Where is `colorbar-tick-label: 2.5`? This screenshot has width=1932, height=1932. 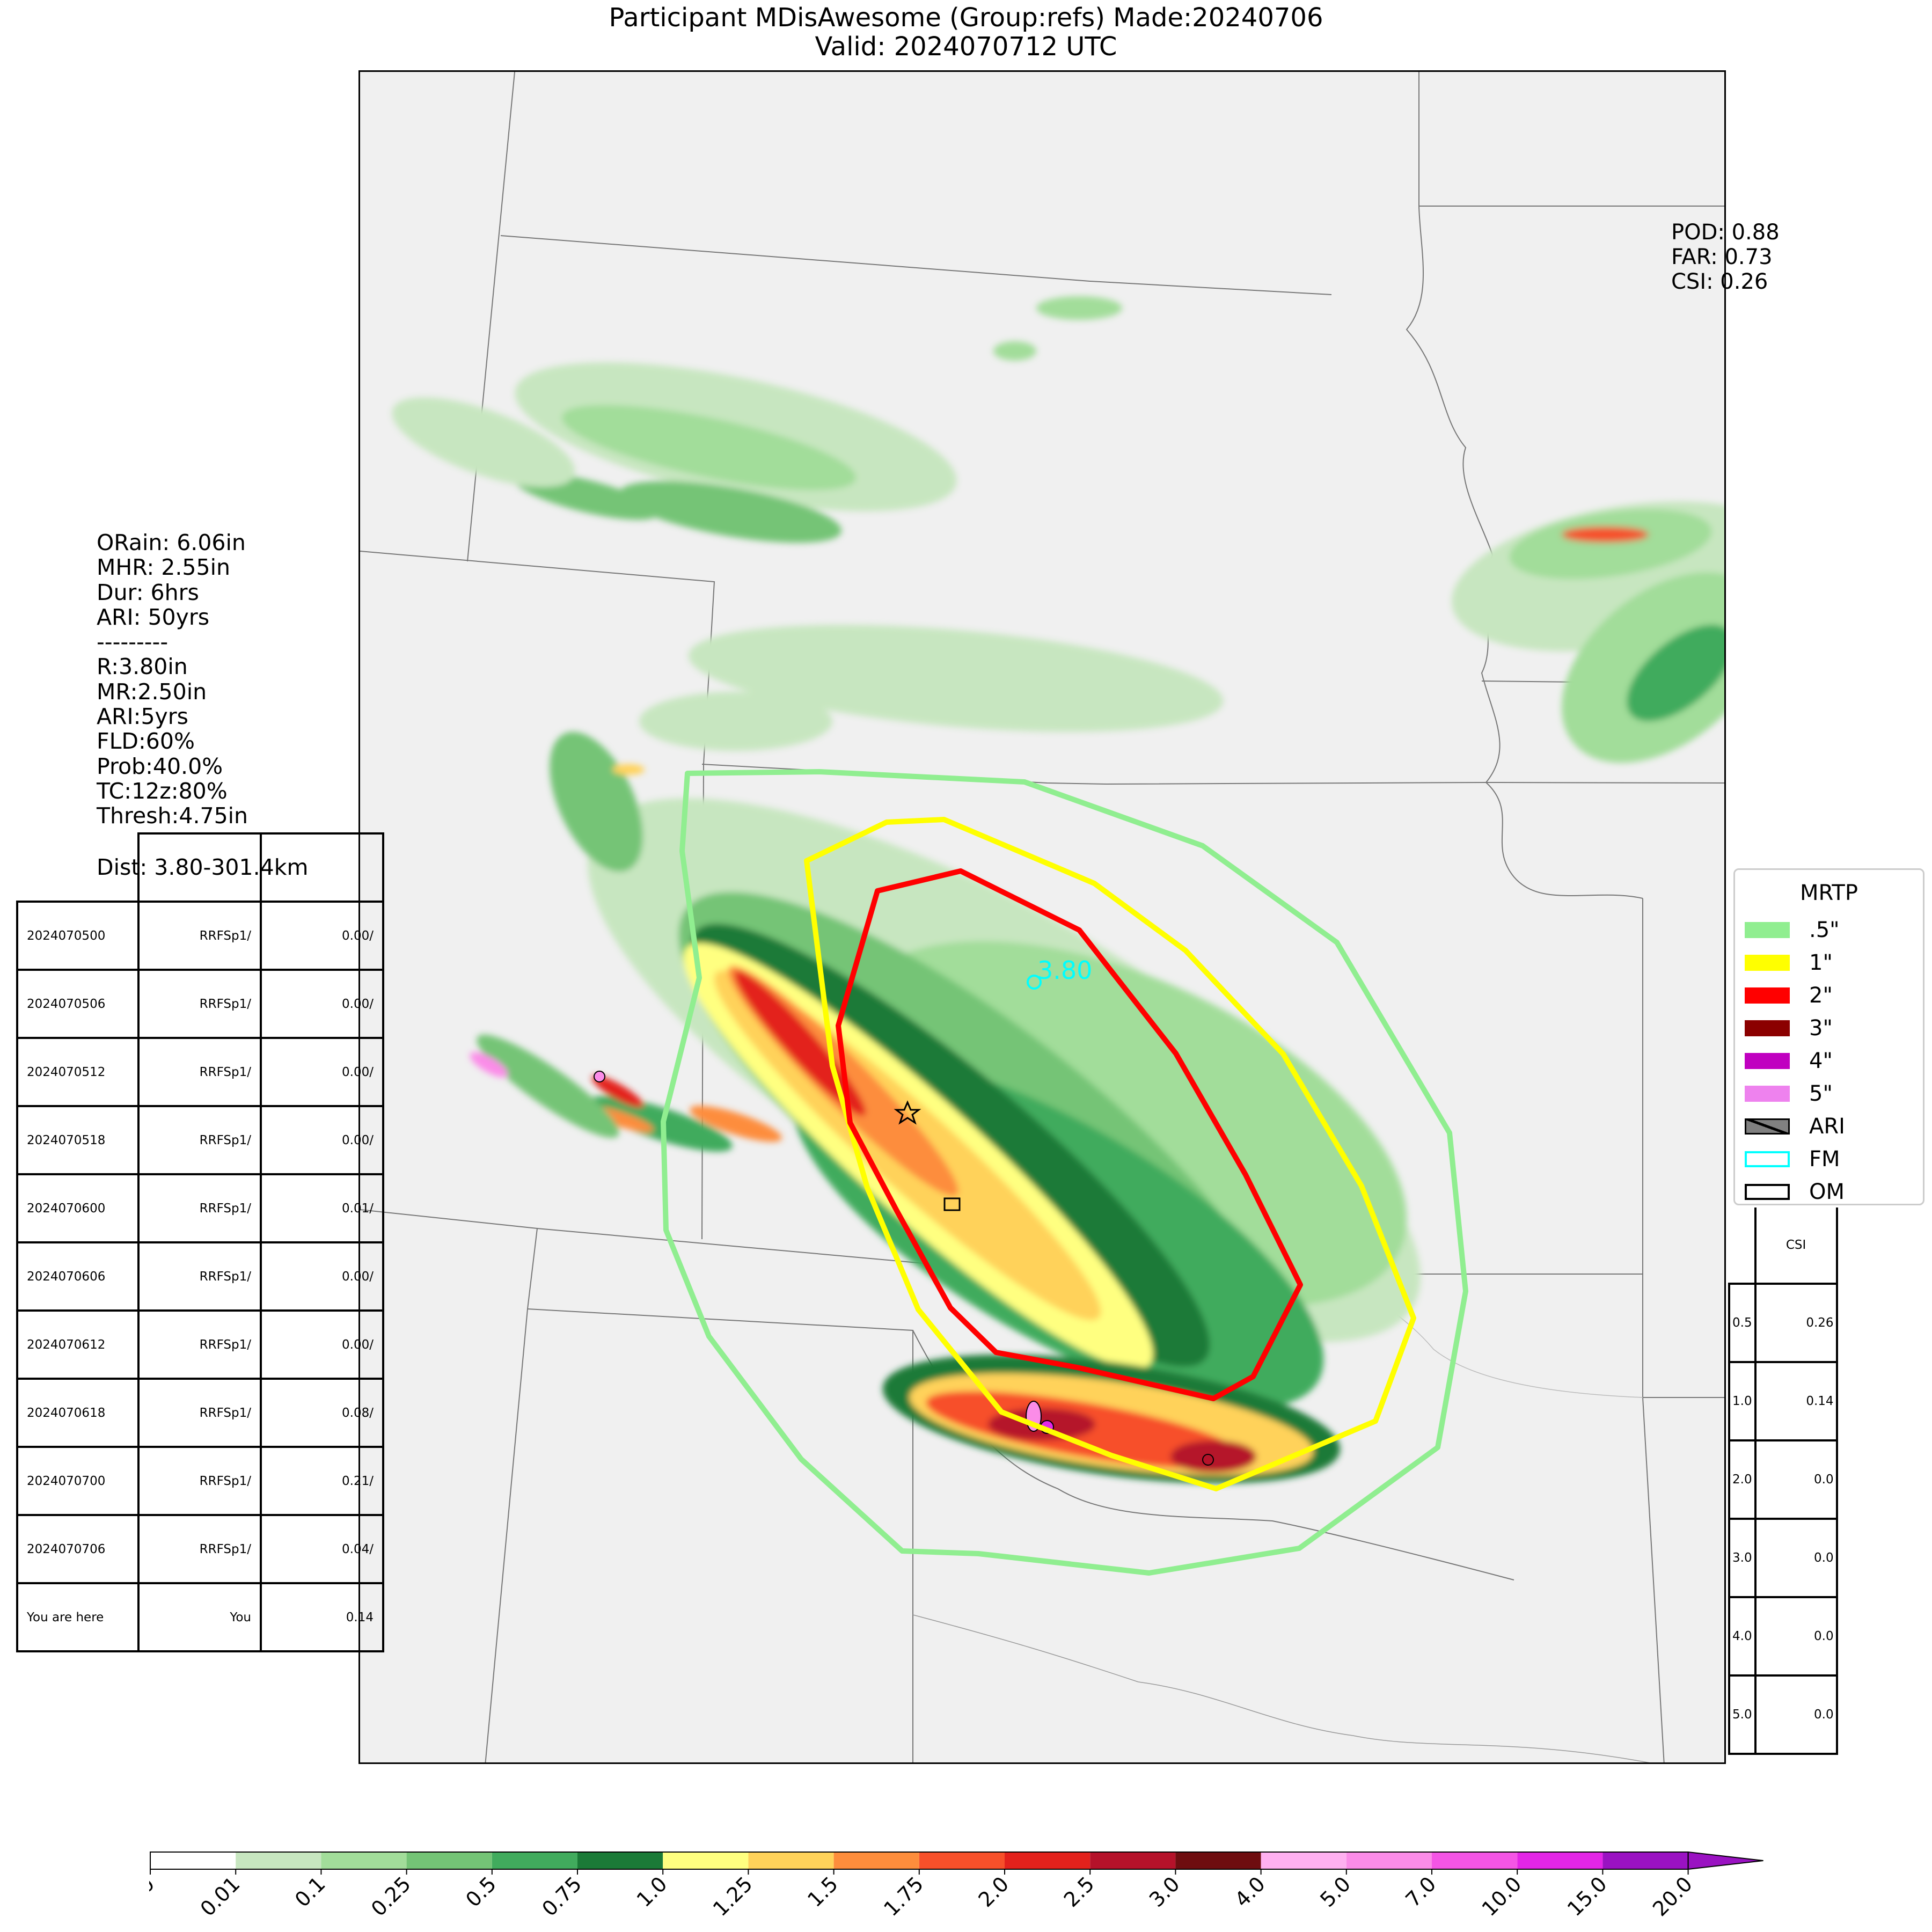
colorbar-tick-label: 2.5 is located at coordinates (1079, 1892).